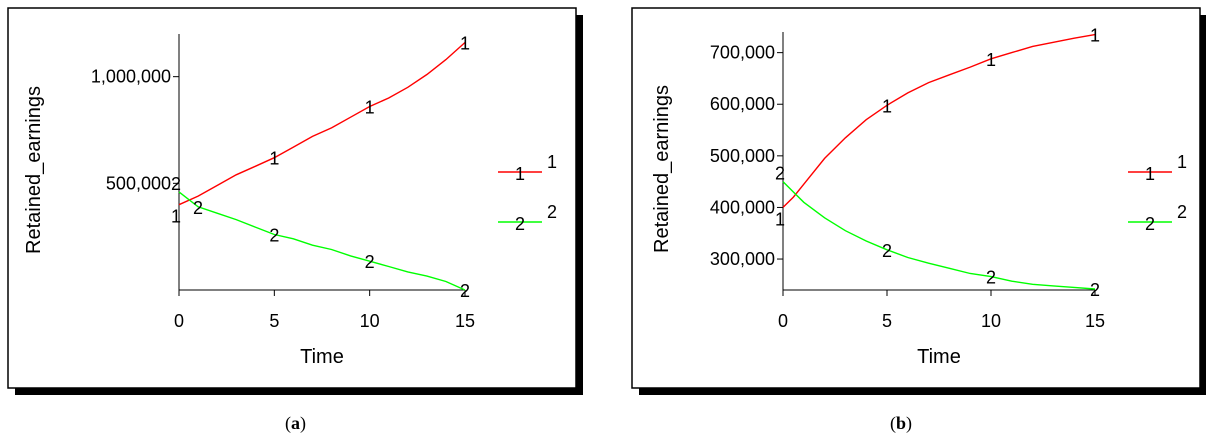  What do you see at coordinates (742, 53) in the screenshot?
I see `y-tick-label: 700,000` at bounding box center [742, 53].